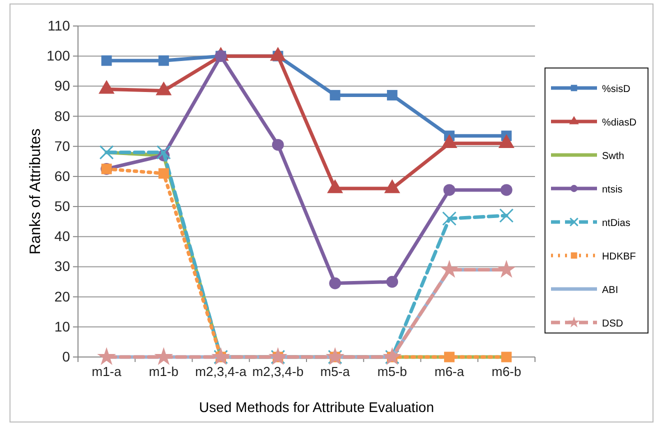 The image size is (659, 430). I want to click on legend-label: ABI, so click(610, 290).